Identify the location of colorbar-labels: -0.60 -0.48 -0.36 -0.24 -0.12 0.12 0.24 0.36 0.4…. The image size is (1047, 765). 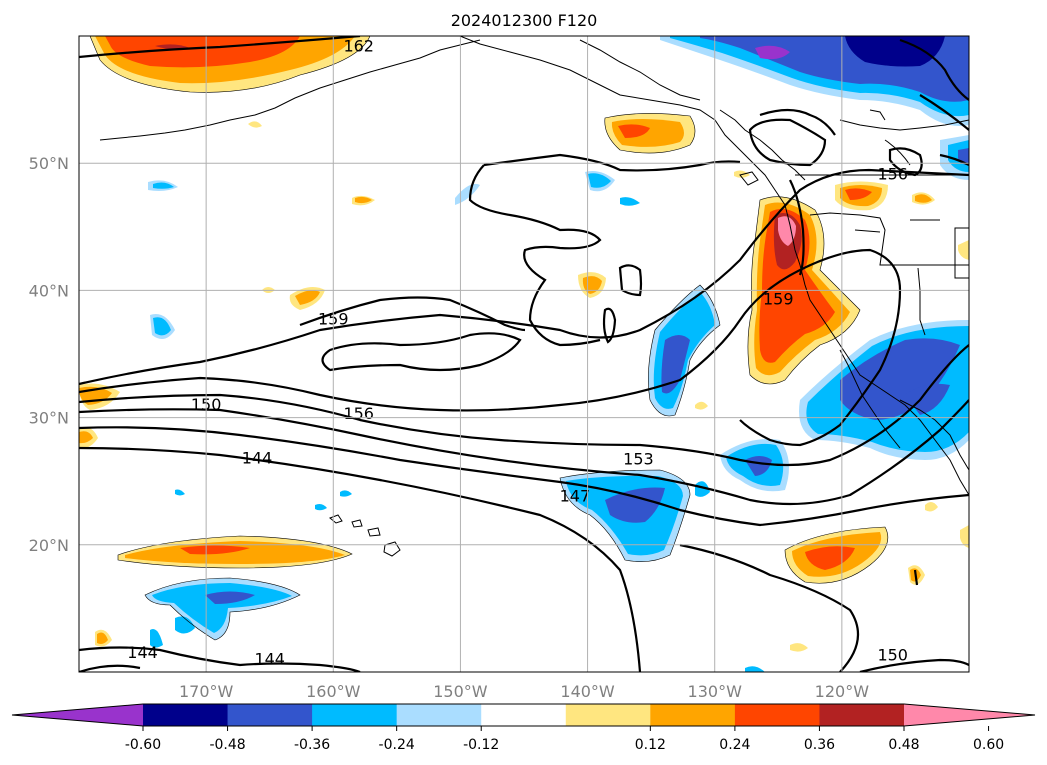
(564, 745).